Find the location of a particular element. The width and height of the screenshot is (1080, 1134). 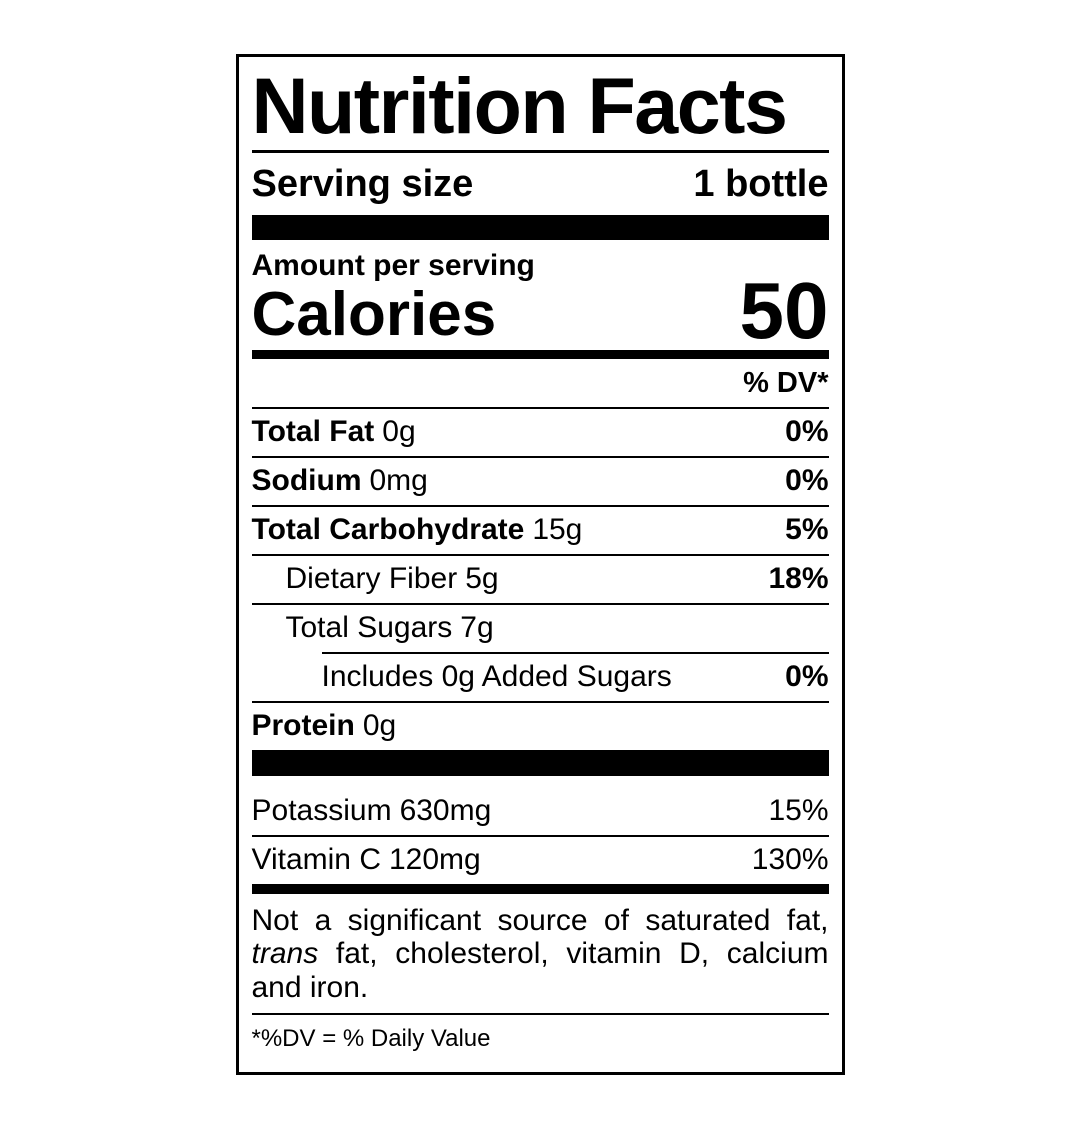

nutrient-name: Total Carbohydrate is located at coordinates (388, 529).